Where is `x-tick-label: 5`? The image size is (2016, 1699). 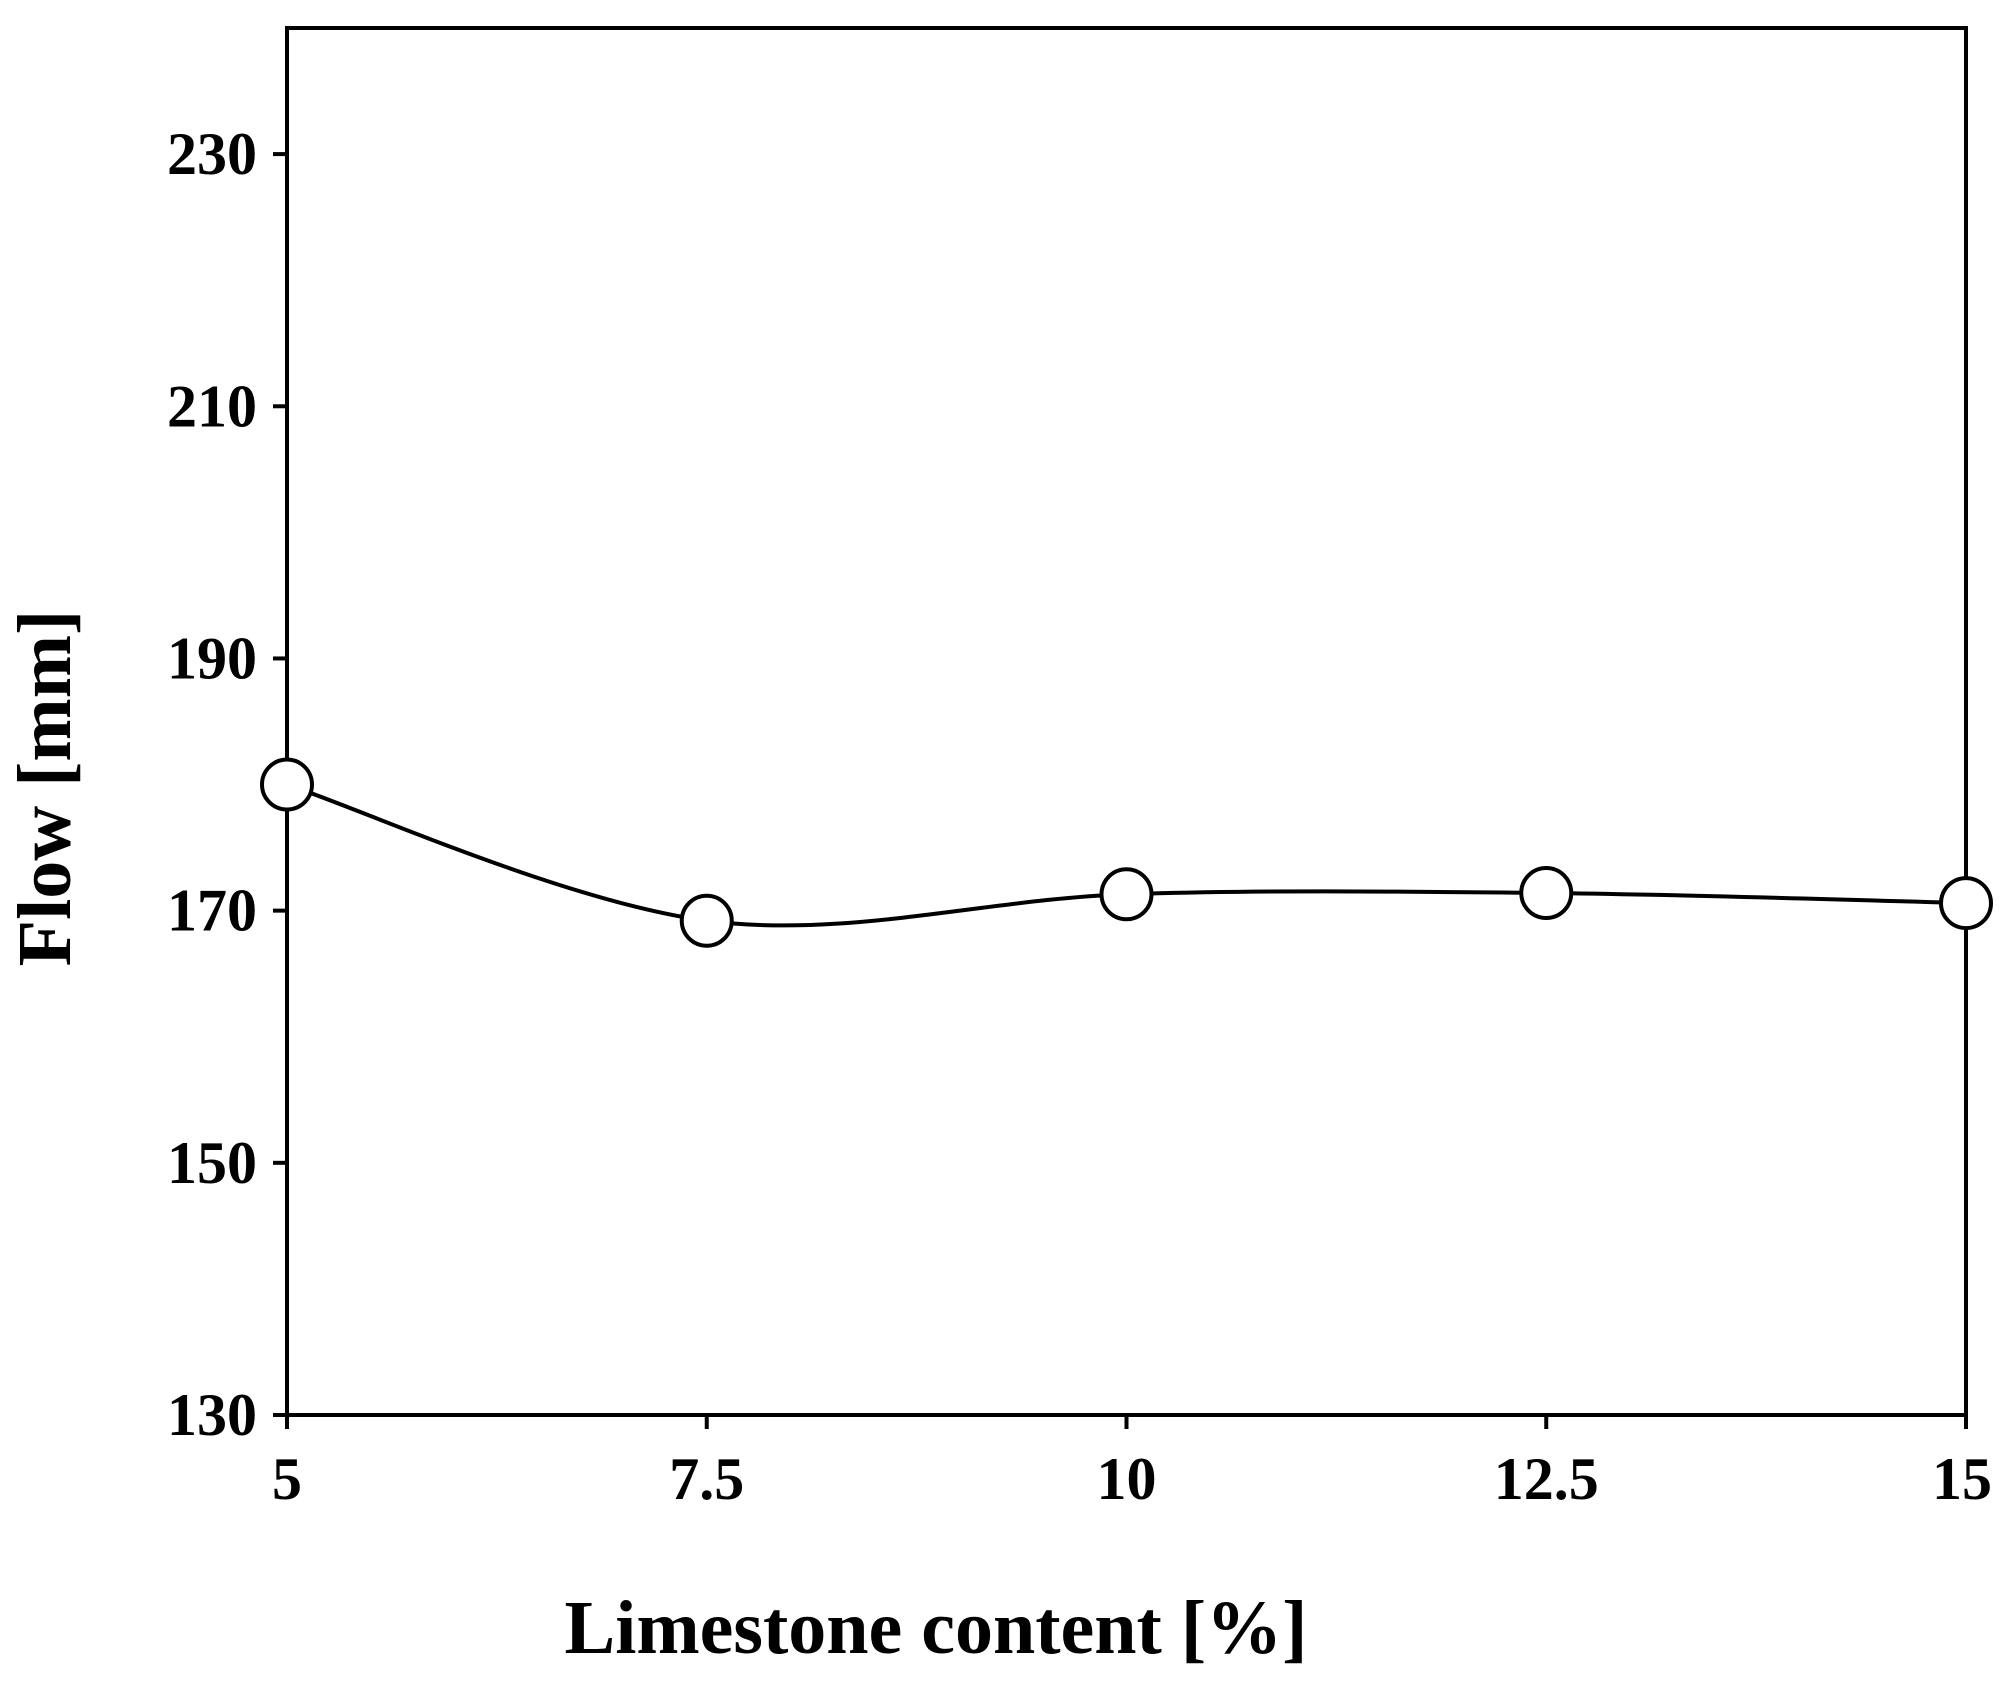
x-tick-label: 5 is located at coordinates (287, 1479).